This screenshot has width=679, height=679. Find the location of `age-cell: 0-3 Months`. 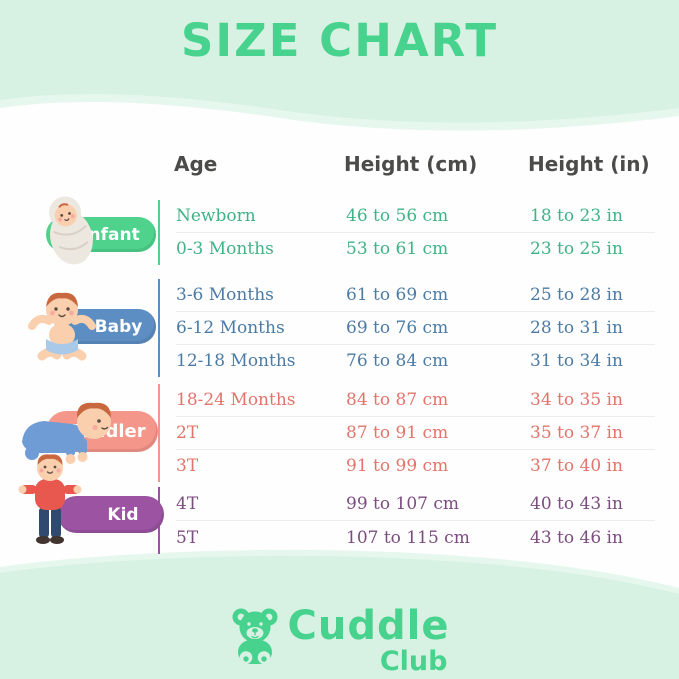

age-cell: 0-3 Months is located at coordinates (225, 249).